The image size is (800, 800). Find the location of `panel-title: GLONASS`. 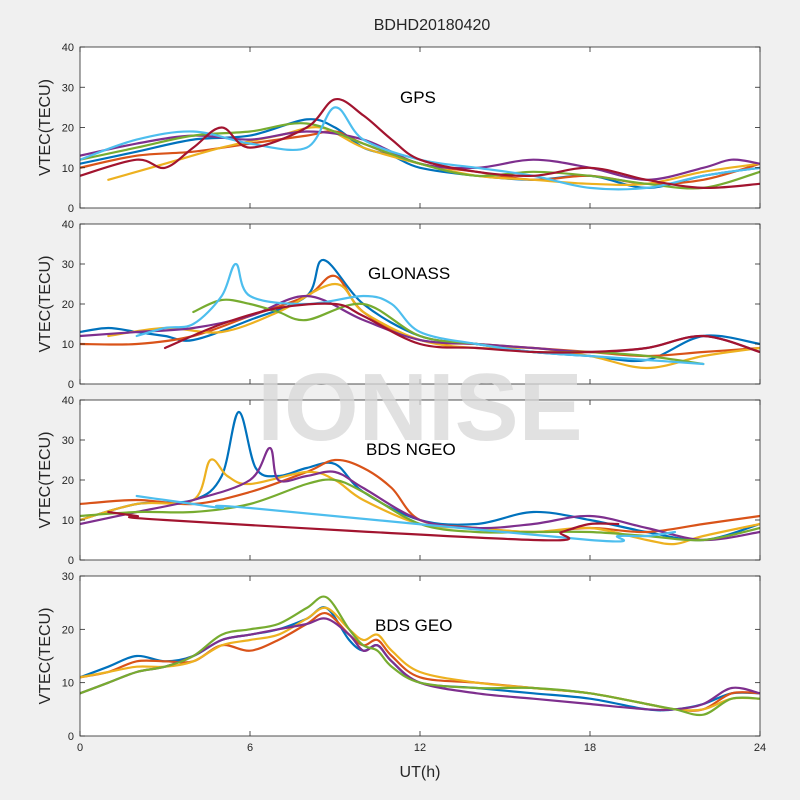

panel-title: GLONASS is located at coordinates (409, 273).